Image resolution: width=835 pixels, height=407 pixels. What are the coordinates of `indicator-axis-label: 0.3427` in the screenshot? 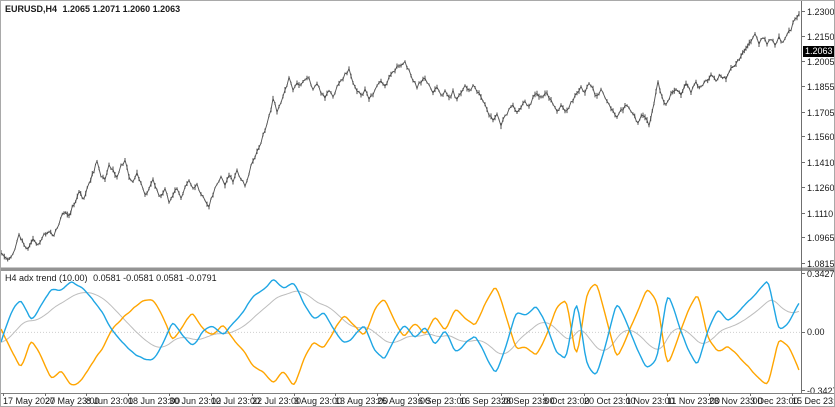 It's located at (821, 274).